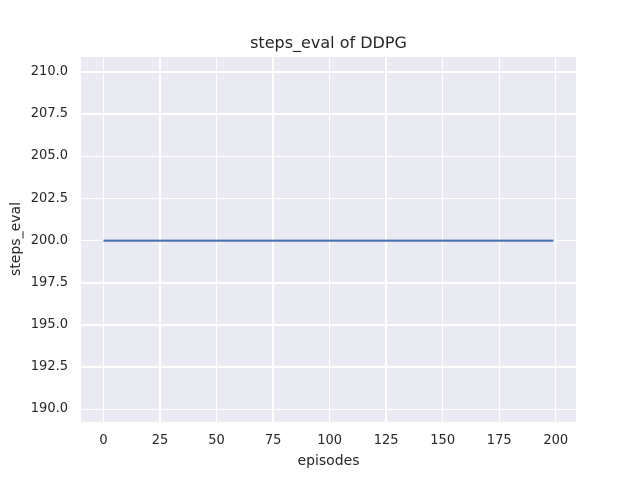 The width and height of the screenshot is (640, 480). What do you see at coordinates (49, 71) in the screenshot?
I see `y-tick-label: 210.0` at bounding box center [49, 71].